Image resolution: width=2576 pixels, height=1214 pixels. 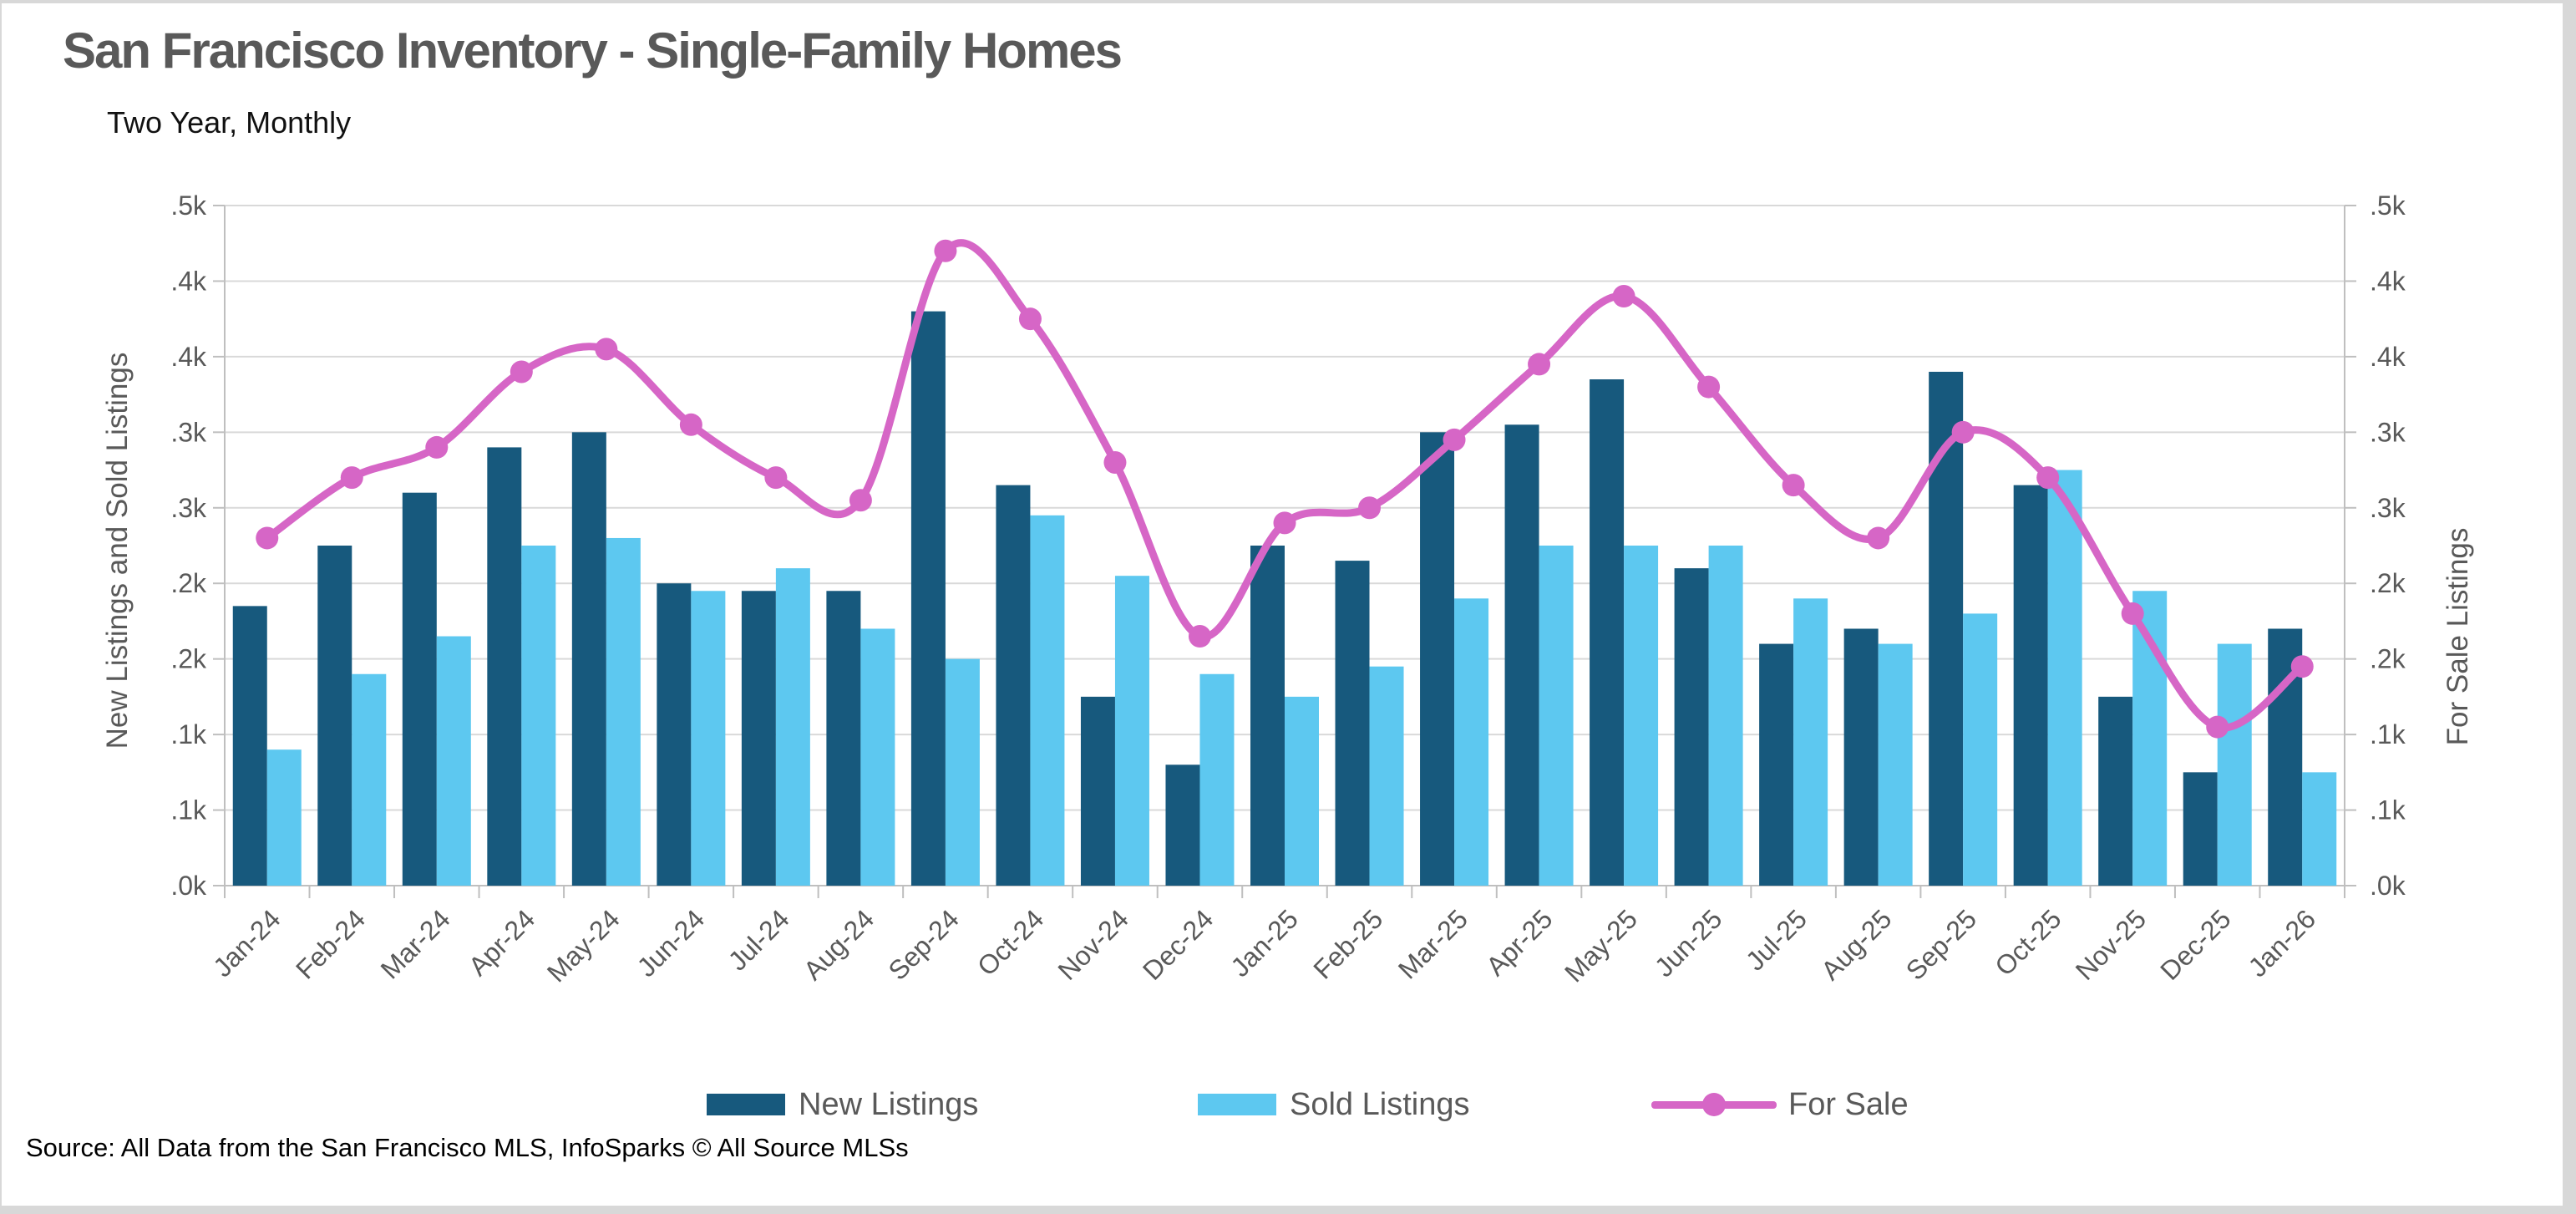 What do you see at coordinates (2027, 942) in the screenshot?
I see `x-axis-label-Oct-25: Oct-25` at bounding box center [2027, 942].